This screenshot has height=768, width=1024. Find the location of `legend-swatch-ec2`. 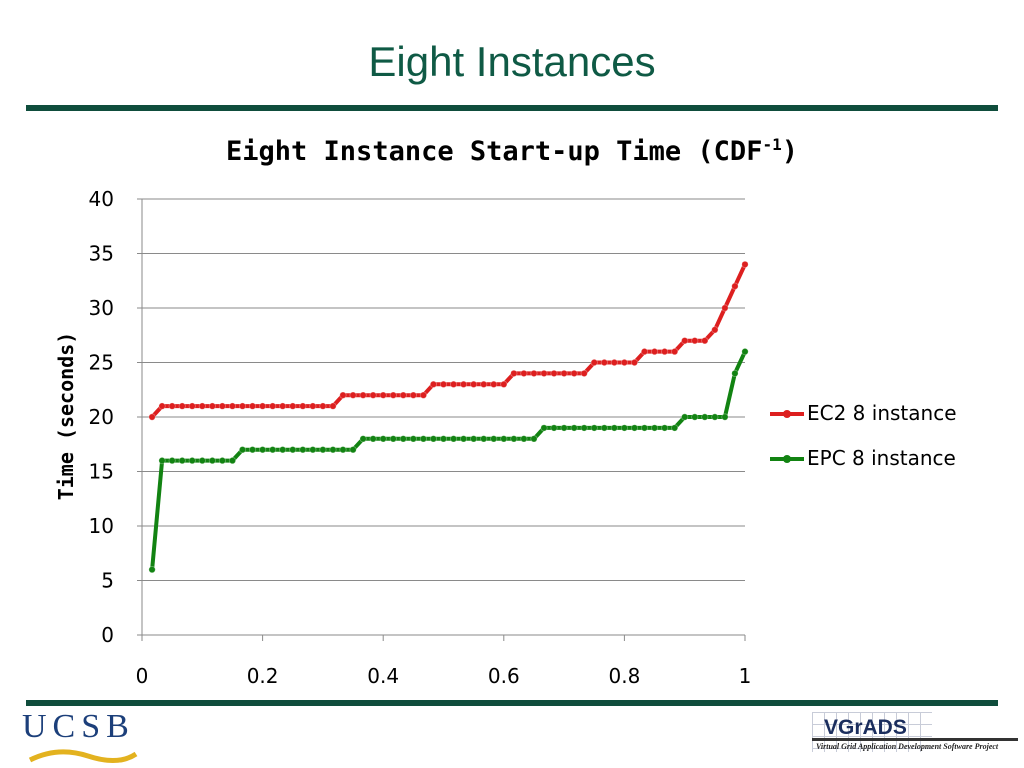

legend-swatch-ec2 is located at coordinates (787, 414).